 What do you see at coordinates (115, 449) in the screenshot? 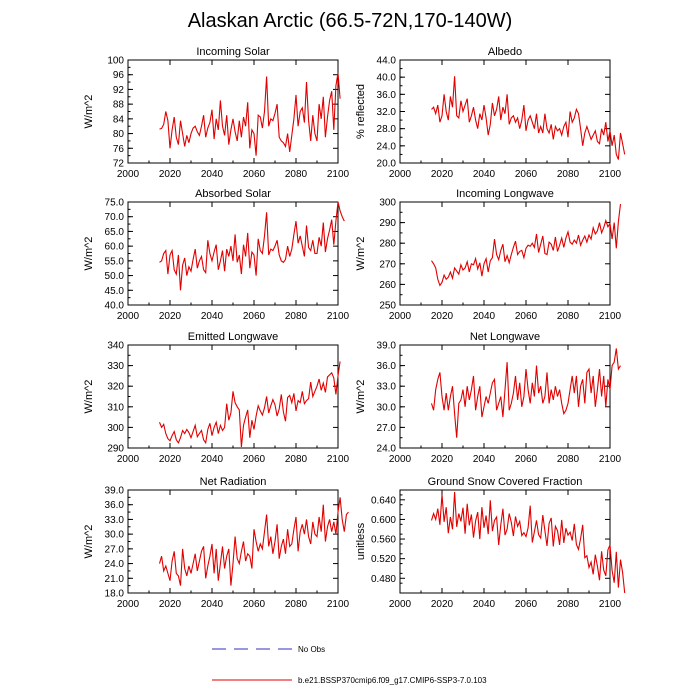
I see `y-tick-label: 290` at bounding box center [115, 449].